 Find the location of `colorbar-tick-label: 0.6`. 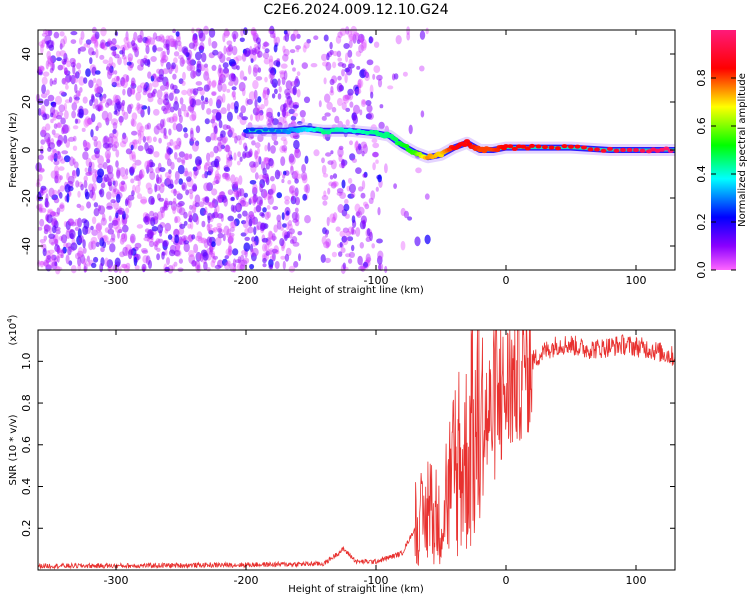

colorbar-tick-label: 0.6 is located at coordinates (701, 126).